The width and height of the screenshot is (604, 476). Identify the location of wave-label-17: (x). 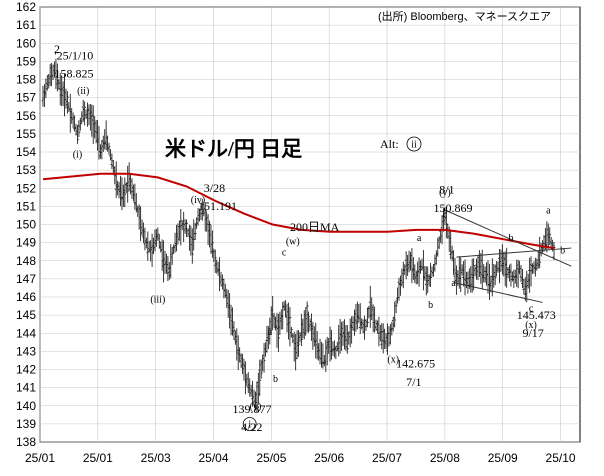
(531, 325).